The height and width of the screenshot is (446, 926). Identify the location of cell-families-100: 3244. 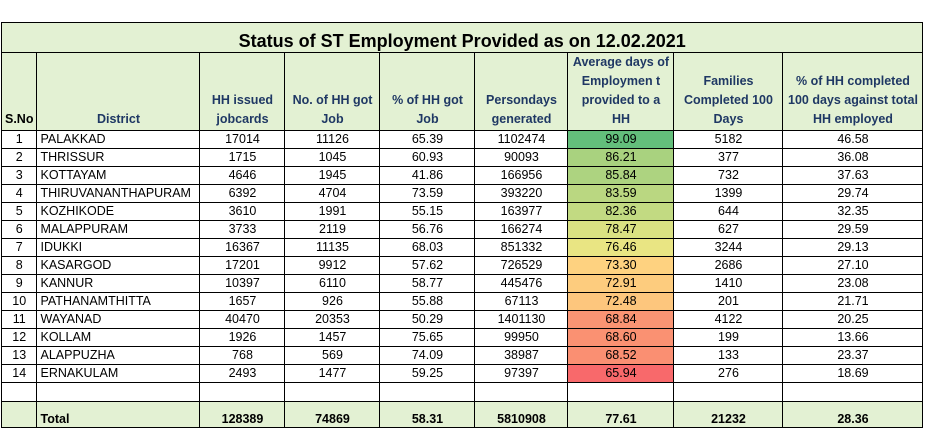
(728, 247).